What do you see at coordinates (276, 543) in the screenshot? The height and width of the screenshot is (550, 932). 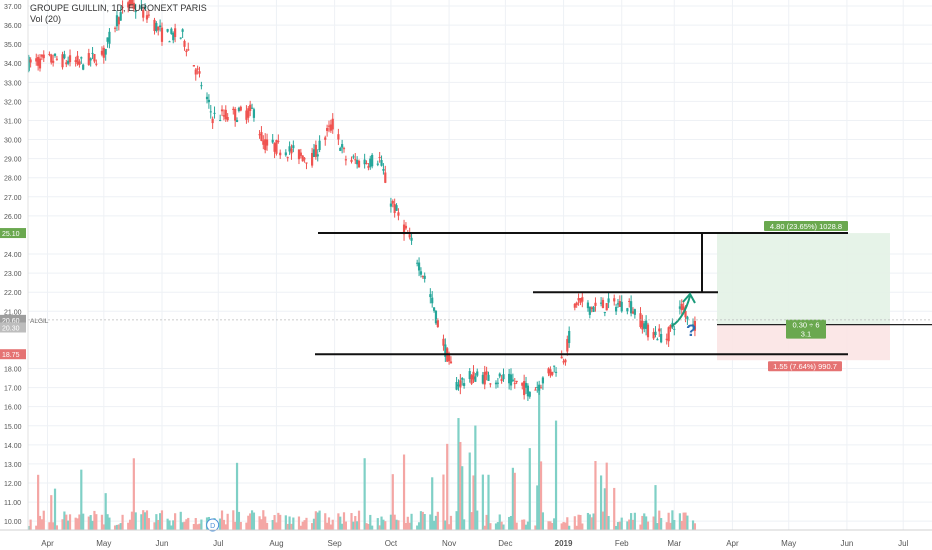 I see `x-tick-label: Aug` at bounding box center [276, 543].